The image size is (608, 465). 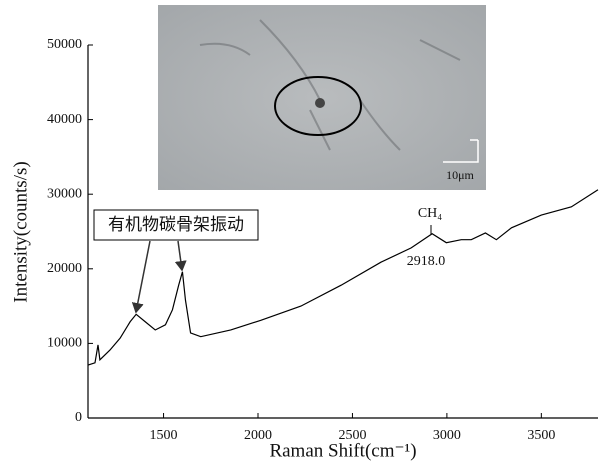 I want to click on y-axis-label: Intensity(counts/s), so click(x=20, y=231).